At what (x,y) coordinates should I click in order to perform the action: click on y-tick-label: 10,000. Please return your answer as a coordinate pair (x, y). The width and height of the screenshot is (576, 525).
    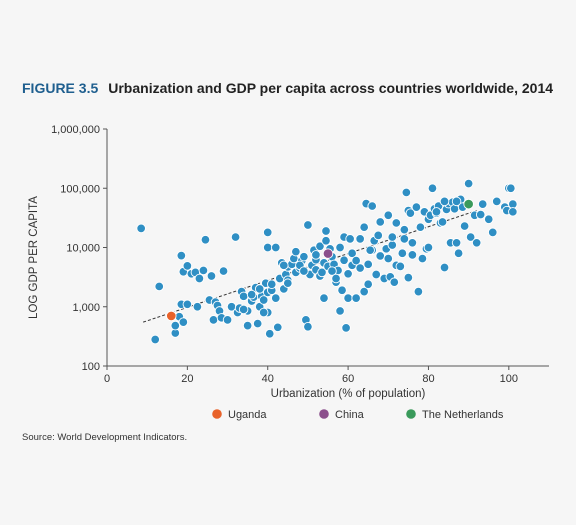
    Looking at the image, I should click on (83, 249).